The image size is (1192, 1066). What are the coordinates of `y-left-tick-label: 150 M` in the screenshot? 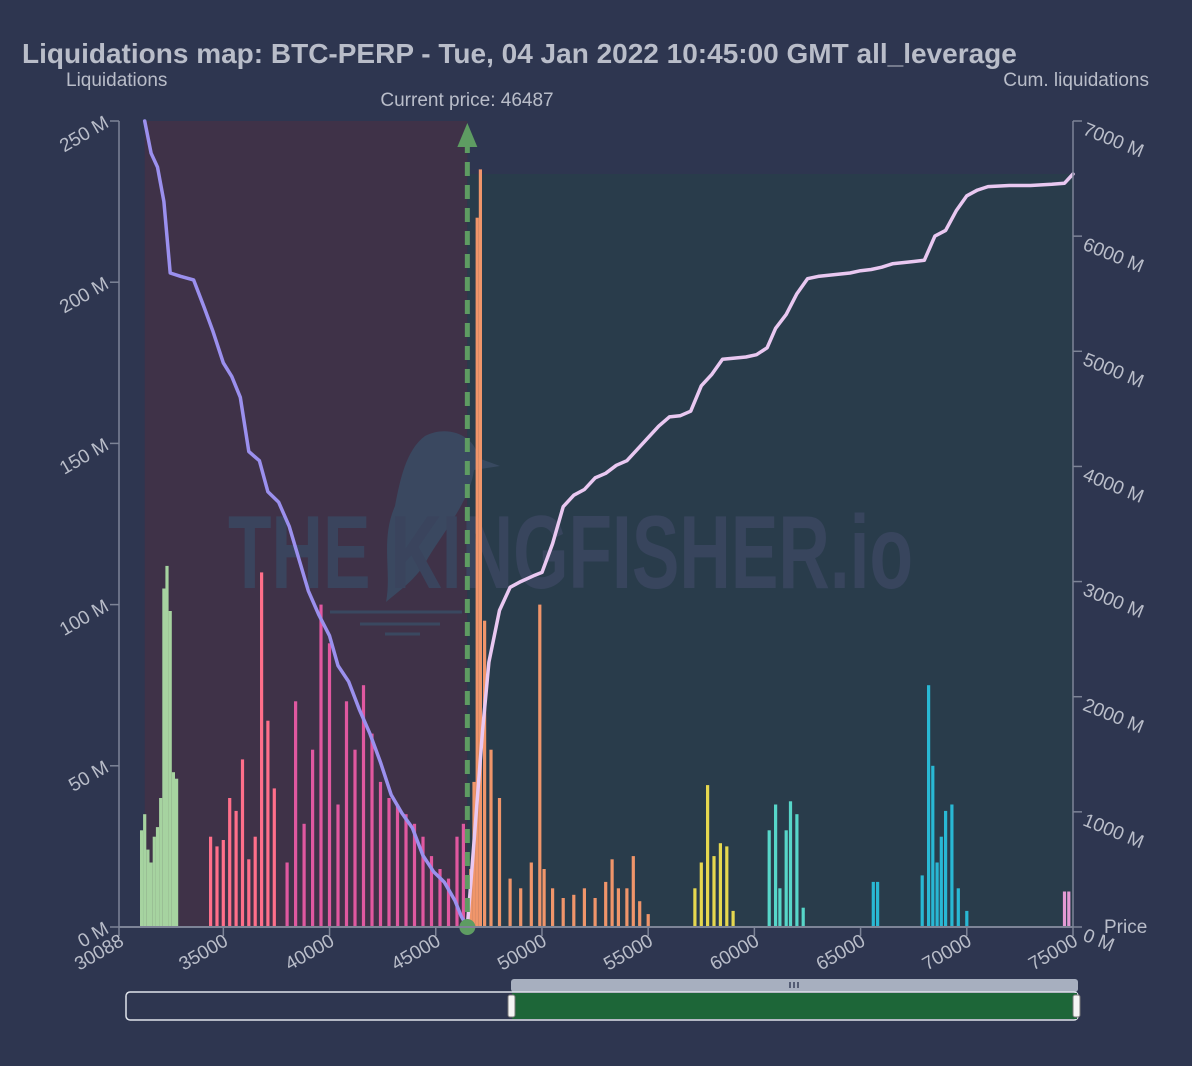 It's located at (84, 457).